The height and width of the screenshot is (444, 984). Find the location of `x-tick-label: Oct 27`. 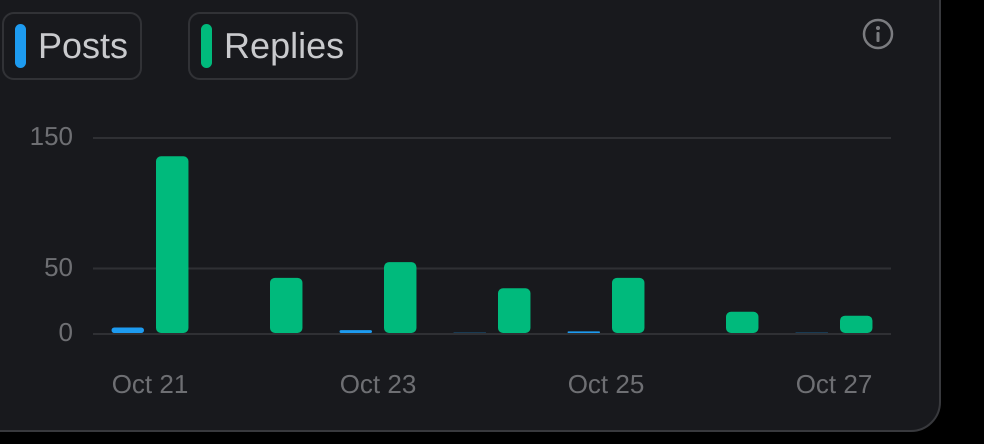

x-tick-label: Oct 27 is located at coordinates (834, 383).